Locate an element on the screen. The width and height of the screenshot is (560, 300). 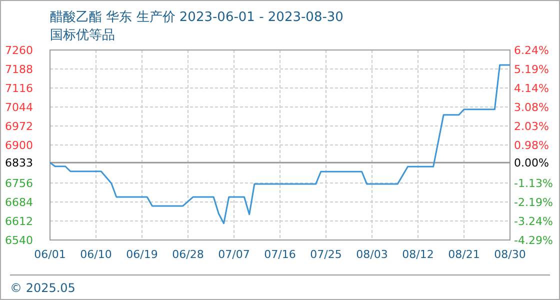
y-tick-label: 6756 is located at coordinates (19, 183).